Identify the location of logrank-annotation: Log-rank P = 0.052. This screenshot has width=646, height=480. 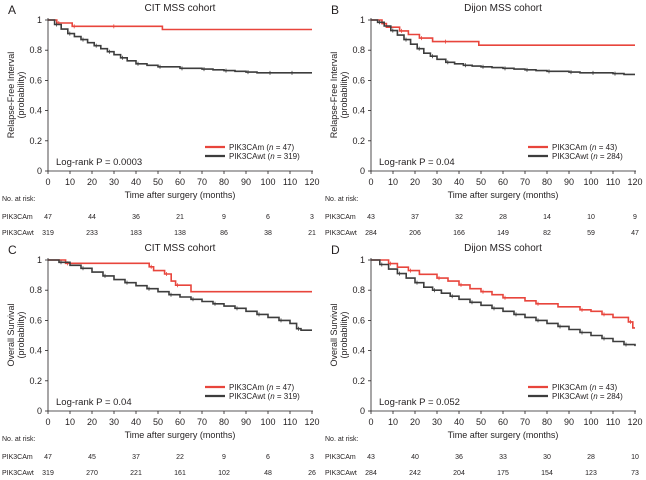
(419, 402).